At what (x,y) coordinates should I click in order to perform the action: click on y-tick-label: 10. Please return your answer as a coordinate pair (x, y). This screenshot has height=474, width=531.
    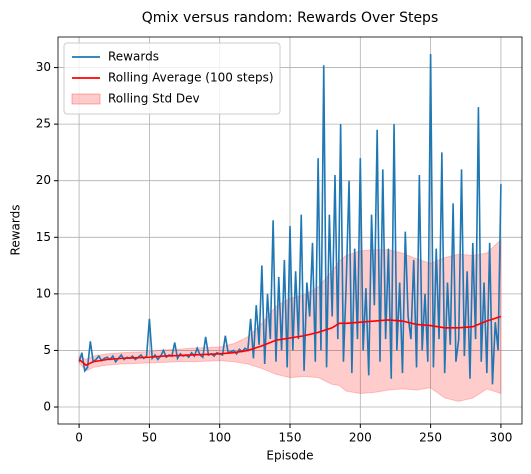
    Looking at the image, I should click on (43, 293).